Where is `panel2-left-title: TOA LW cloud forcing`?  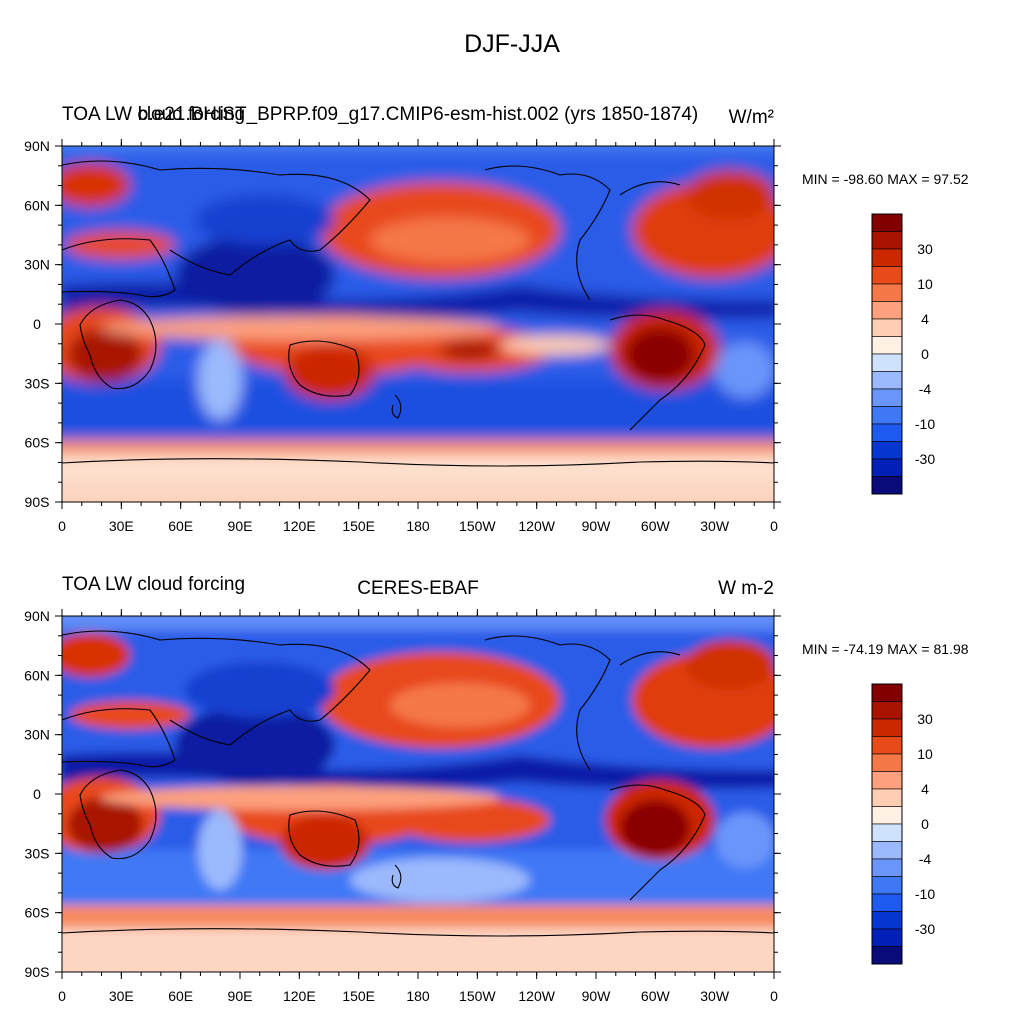
panel2-left-title: TOA LW cloud forcing is located at coordinates (154, 584).